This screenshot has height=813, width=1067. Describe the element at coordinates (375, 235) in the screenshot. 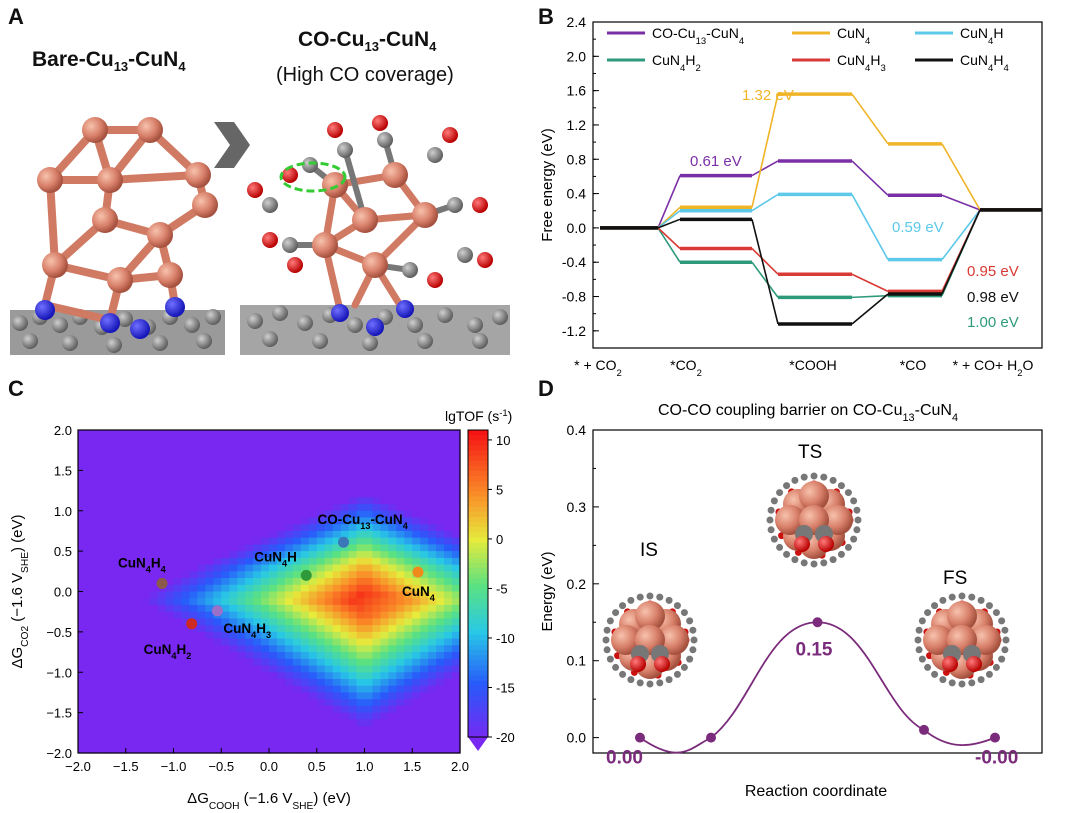

I see `co-covered-cluster-illustration` at that location.